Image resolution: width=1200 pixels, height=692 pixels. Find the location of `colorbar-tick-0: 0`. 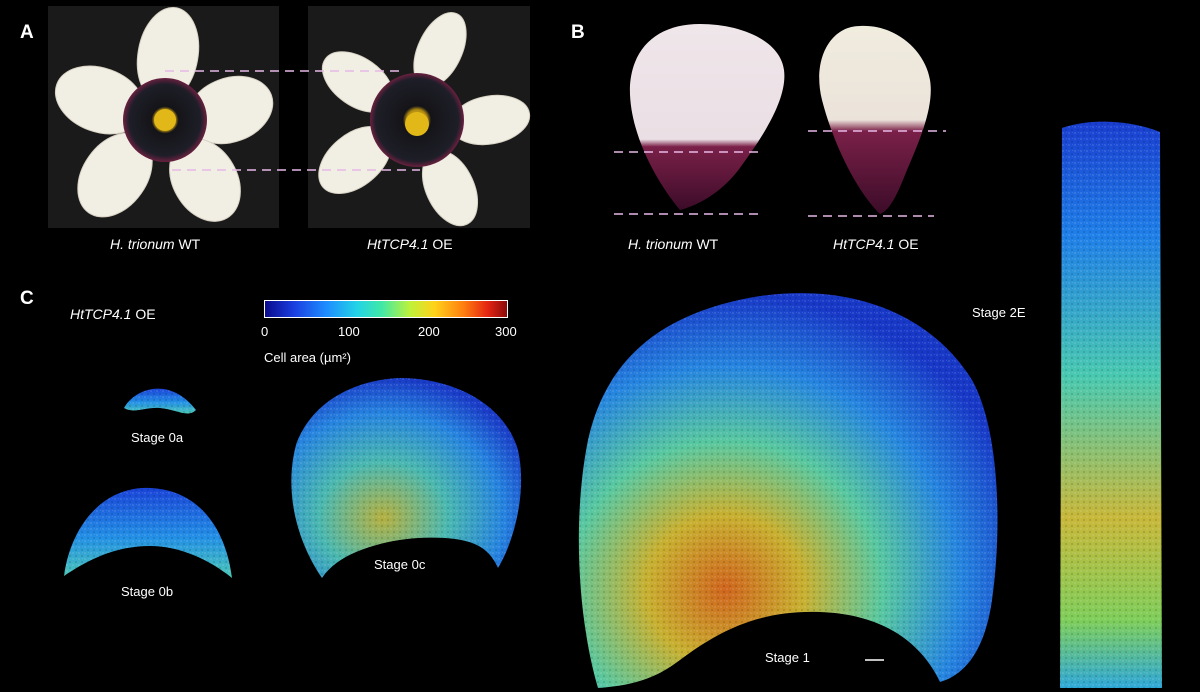

colorbar-tick-0: 0 is located at coordinates (265, 331).